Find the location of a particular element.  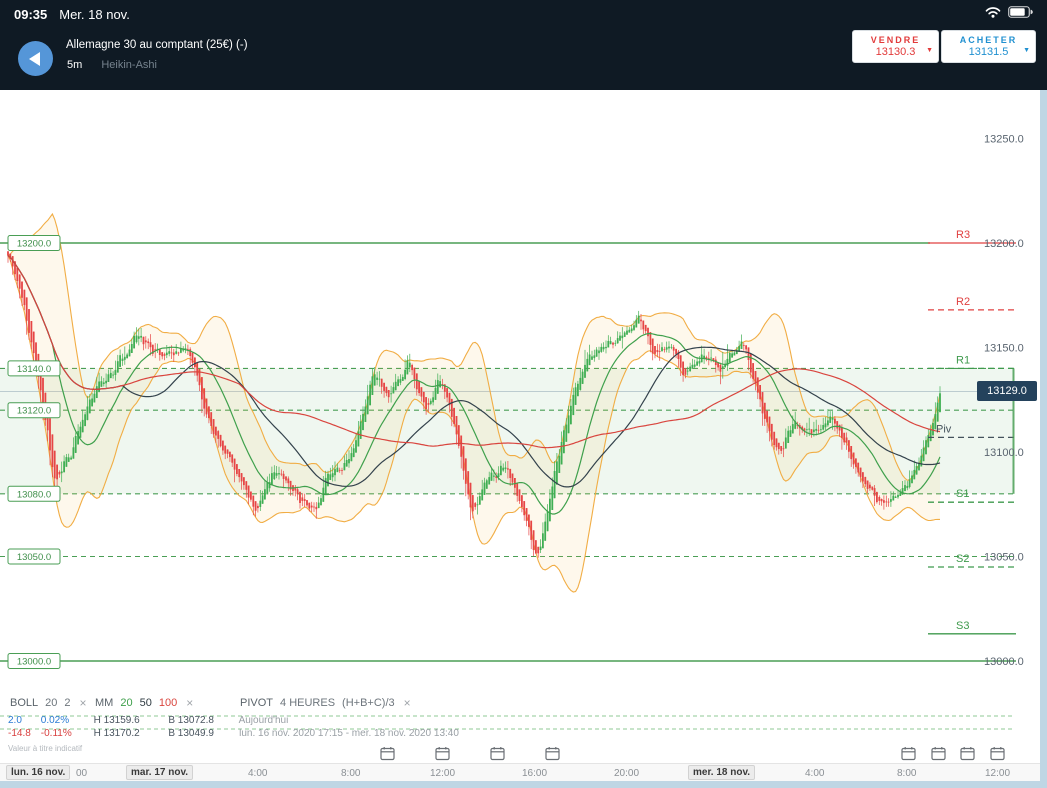

legend-bollinger-group: BOLL 20 2 × is located at coordinates (48, 703).